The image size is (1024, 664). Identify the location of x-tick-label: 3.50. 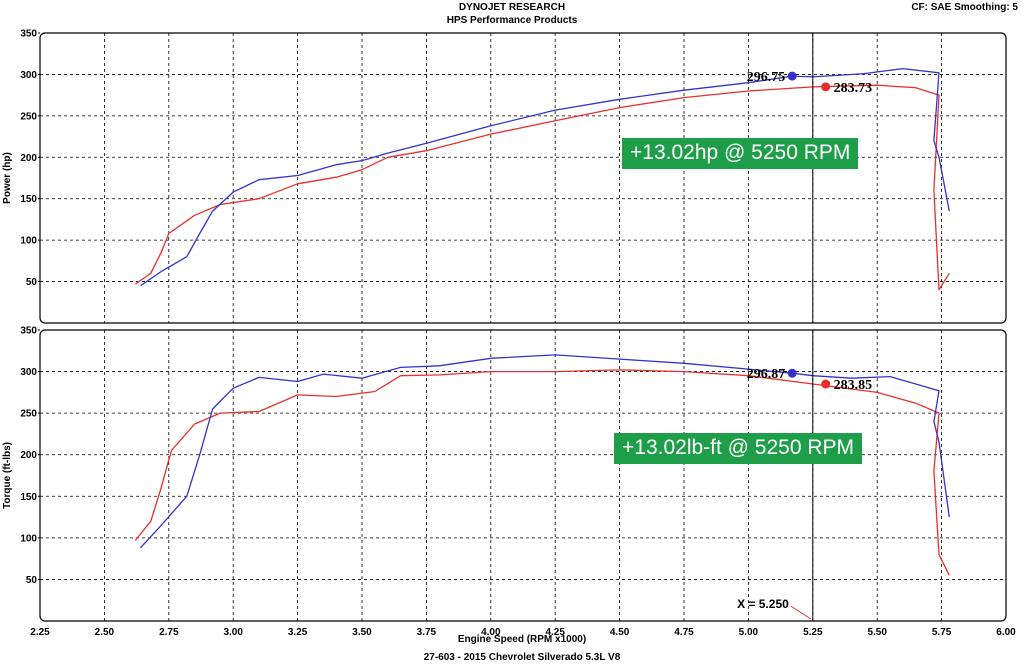
(362, 632).